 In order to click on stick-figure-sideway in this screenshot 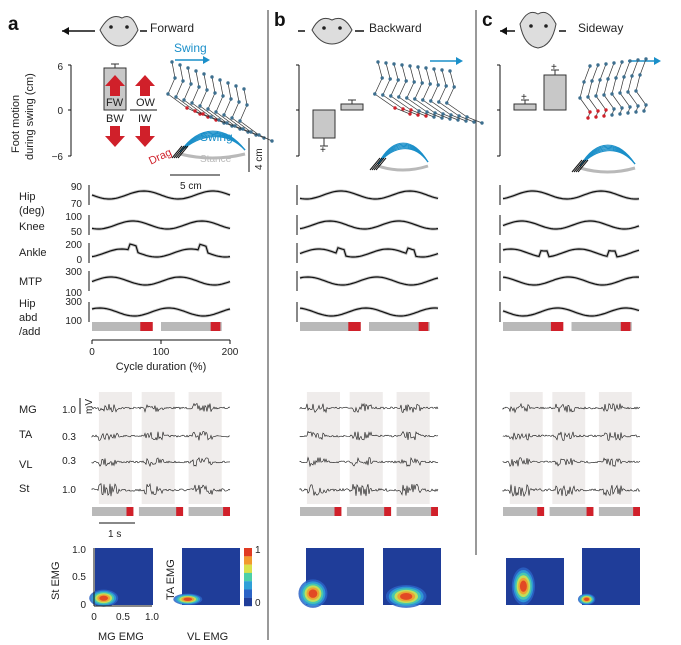, I will do `click(613, 88)`.